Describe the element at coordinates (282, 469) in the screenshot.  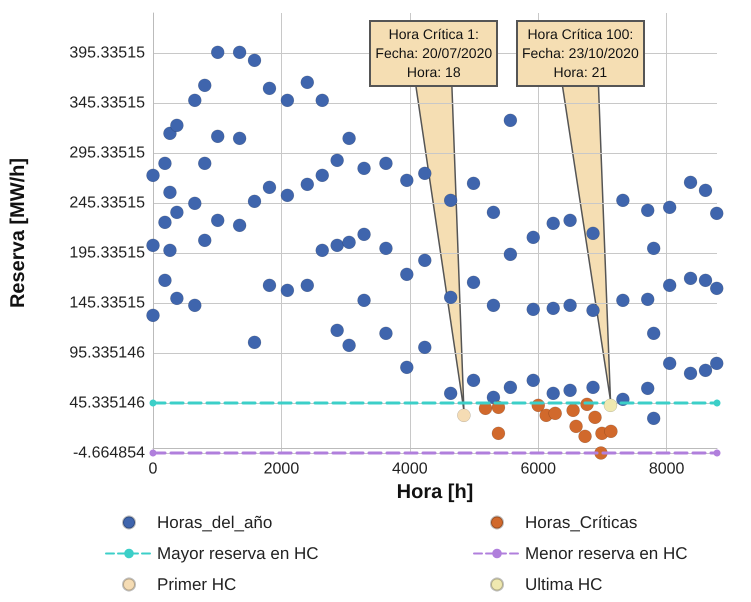
I see `x-tick-label: 2000` at that location.